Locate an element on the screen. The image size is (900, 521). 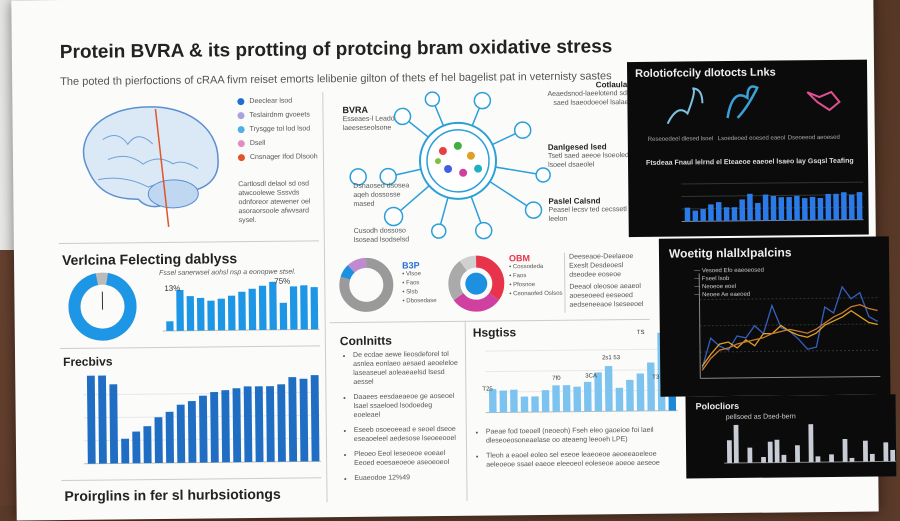
frecbivs-title: Frecbivs is located at coordinates (88, 361).